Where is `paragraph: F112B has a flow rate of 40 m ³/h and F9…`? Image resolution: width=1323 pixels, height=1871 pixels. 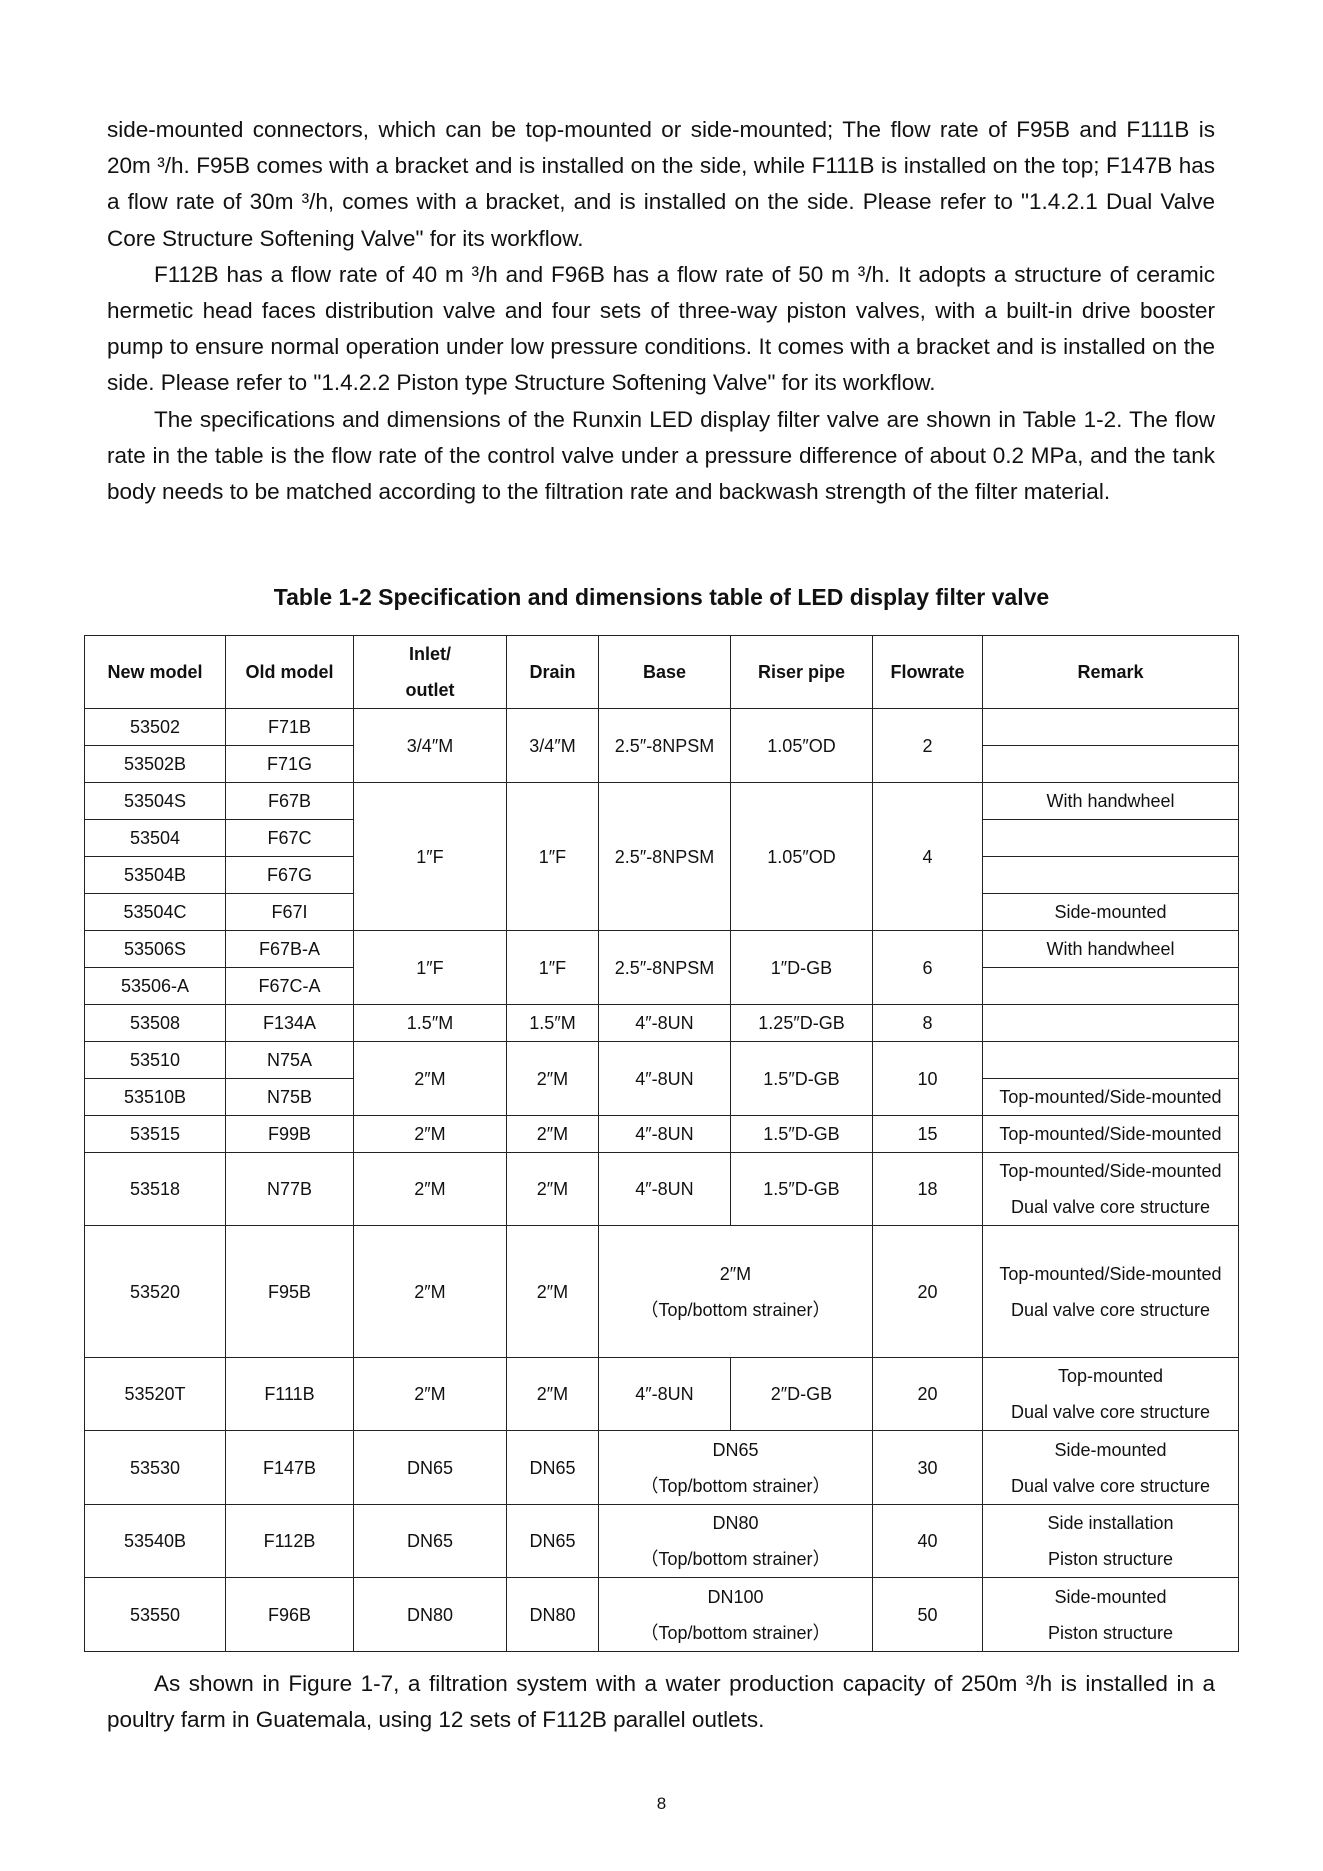 paragraph: F112B has a flow rate of 40 m ³/h and F9… is located at coordinates (661, 328).